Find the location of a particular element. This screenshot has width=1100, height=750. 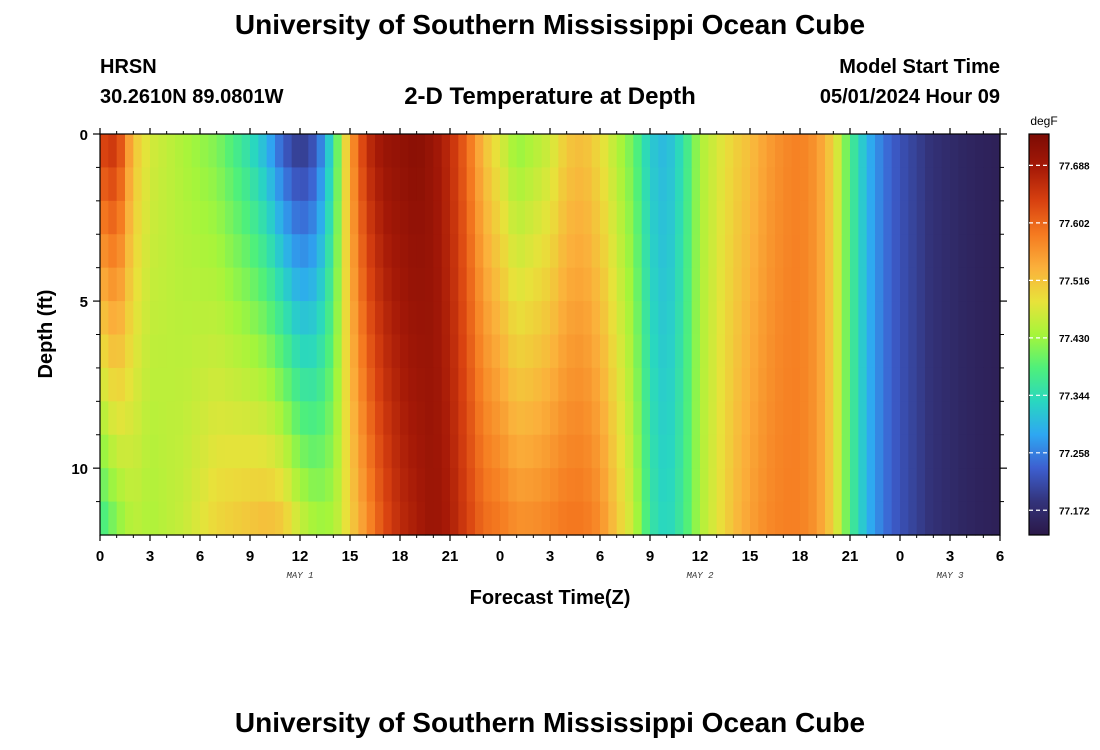

model-start-value: 05/01/2024 Hour 09 is located at coordinates (909, 97).